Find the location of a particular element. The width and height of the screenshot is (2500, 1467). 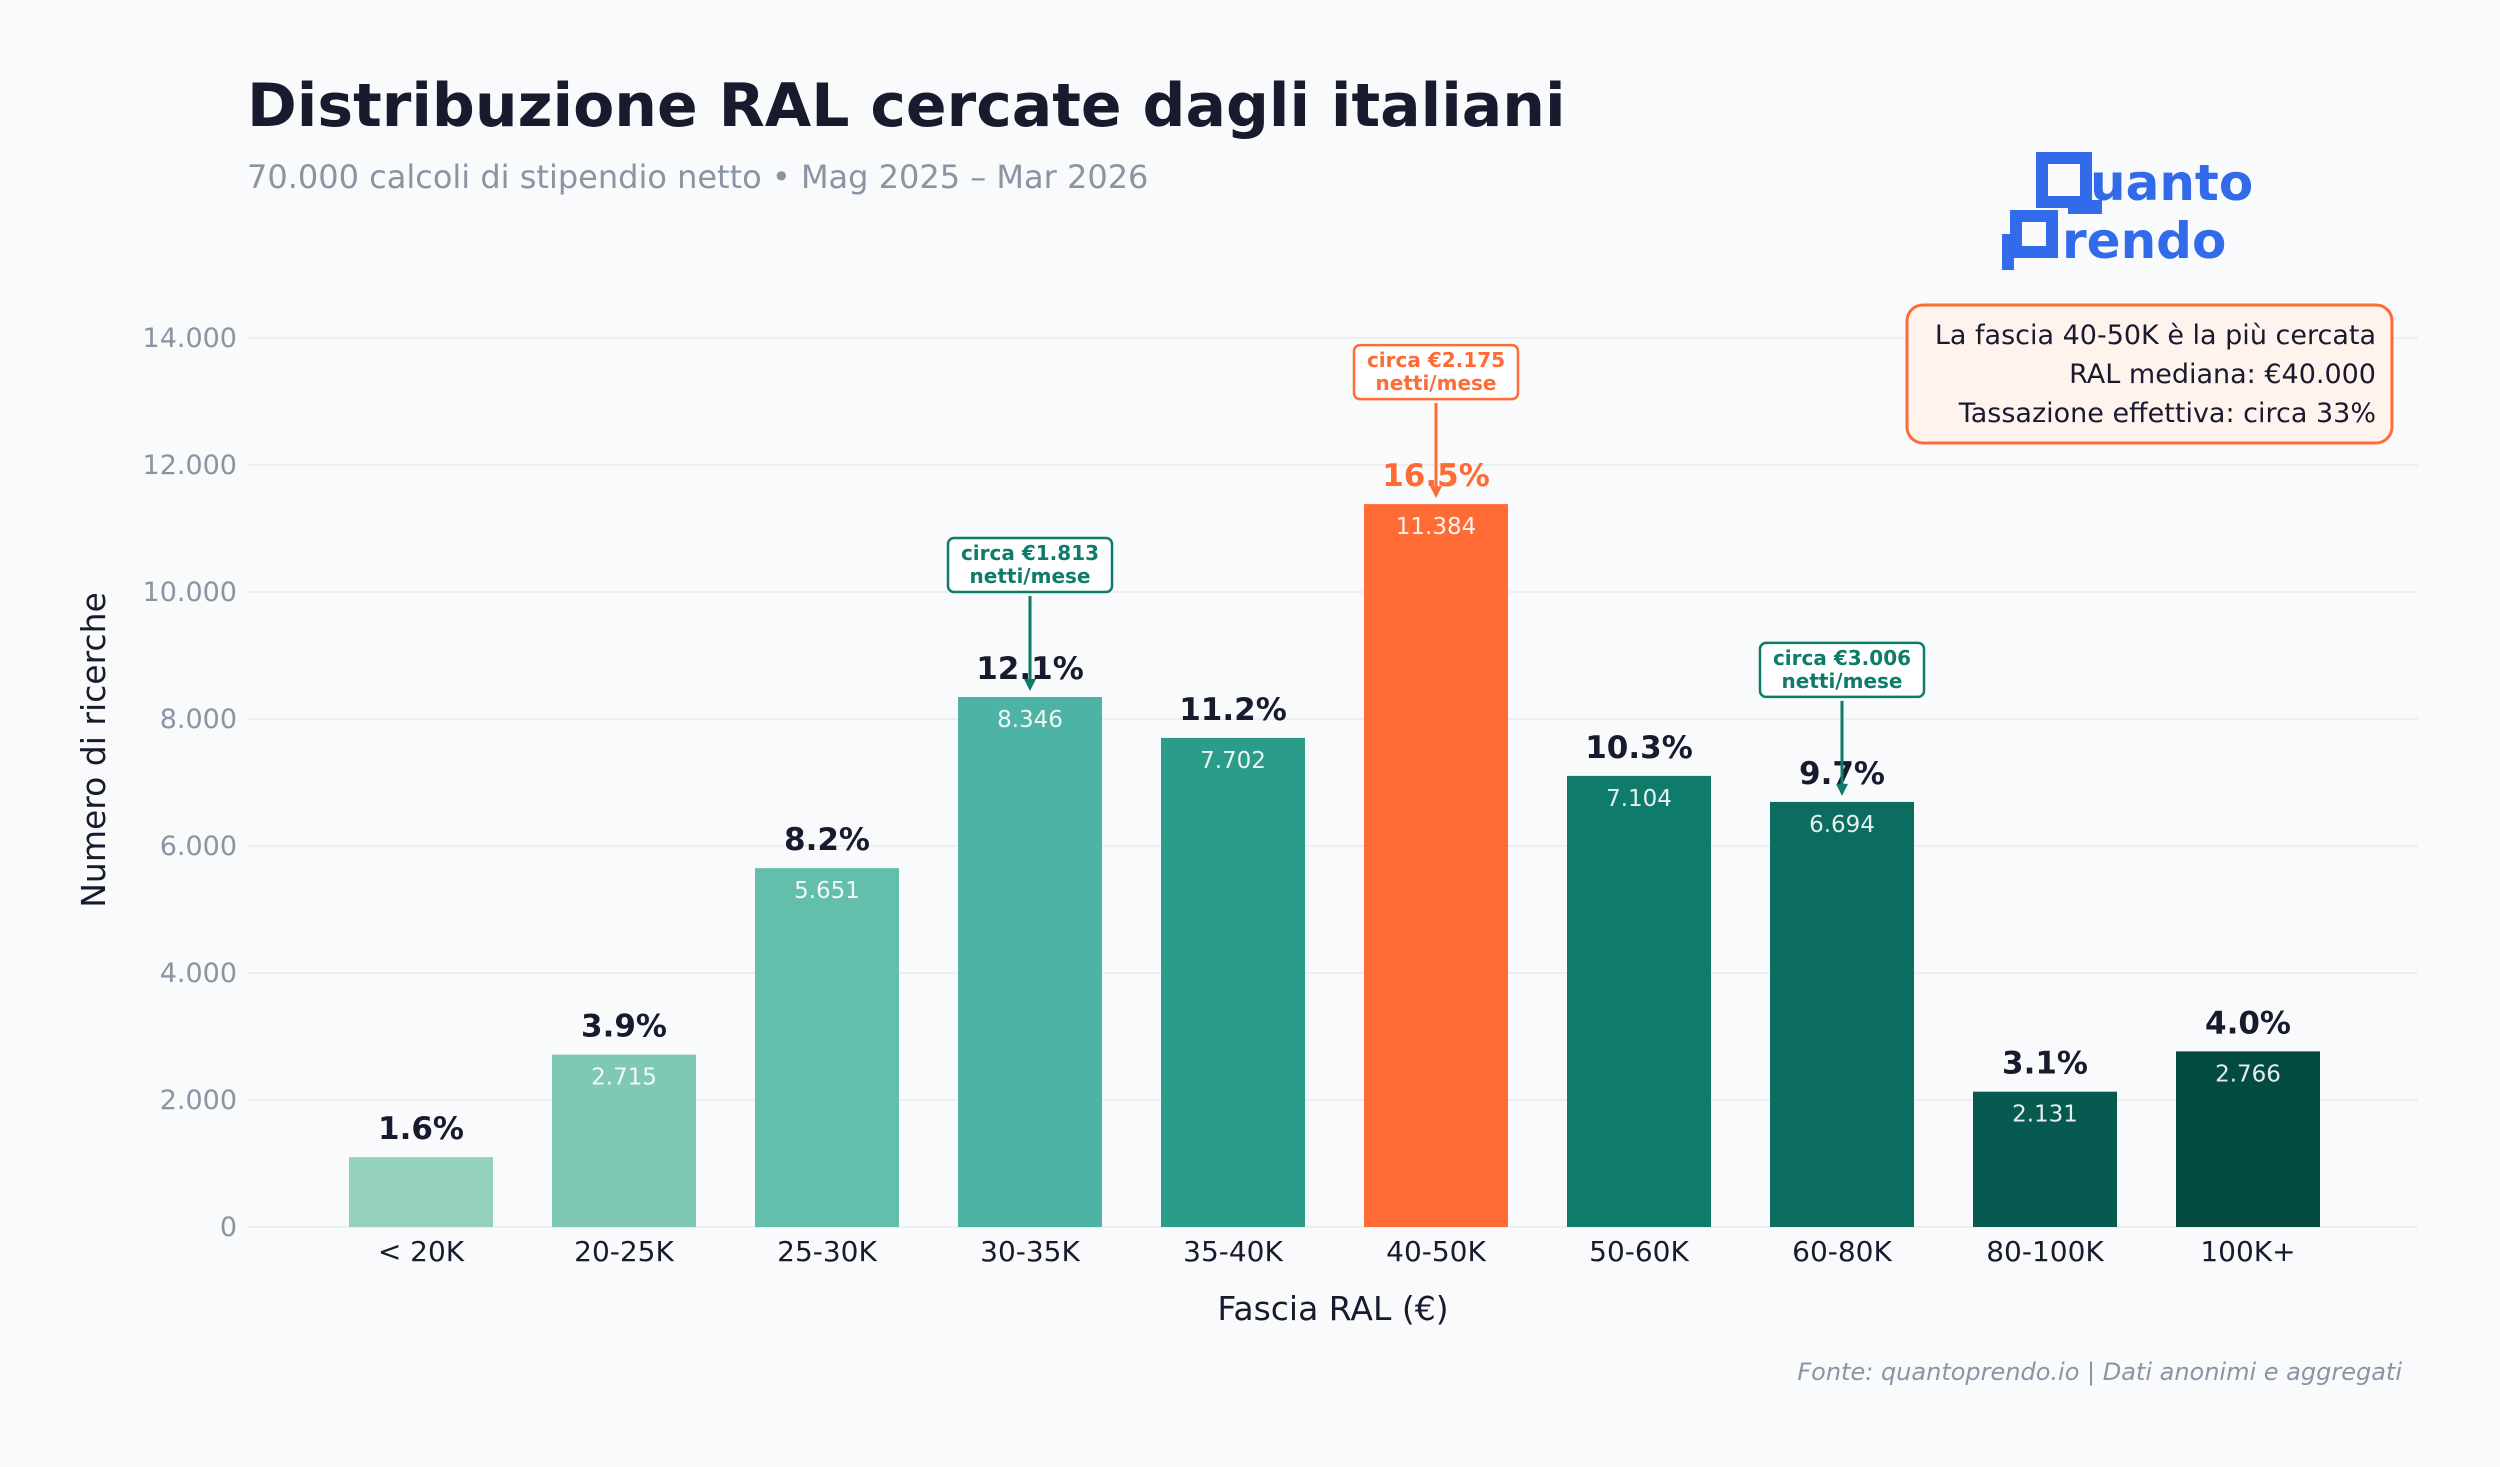

value-label: 7.104 is located at coordinates (1639, 799).